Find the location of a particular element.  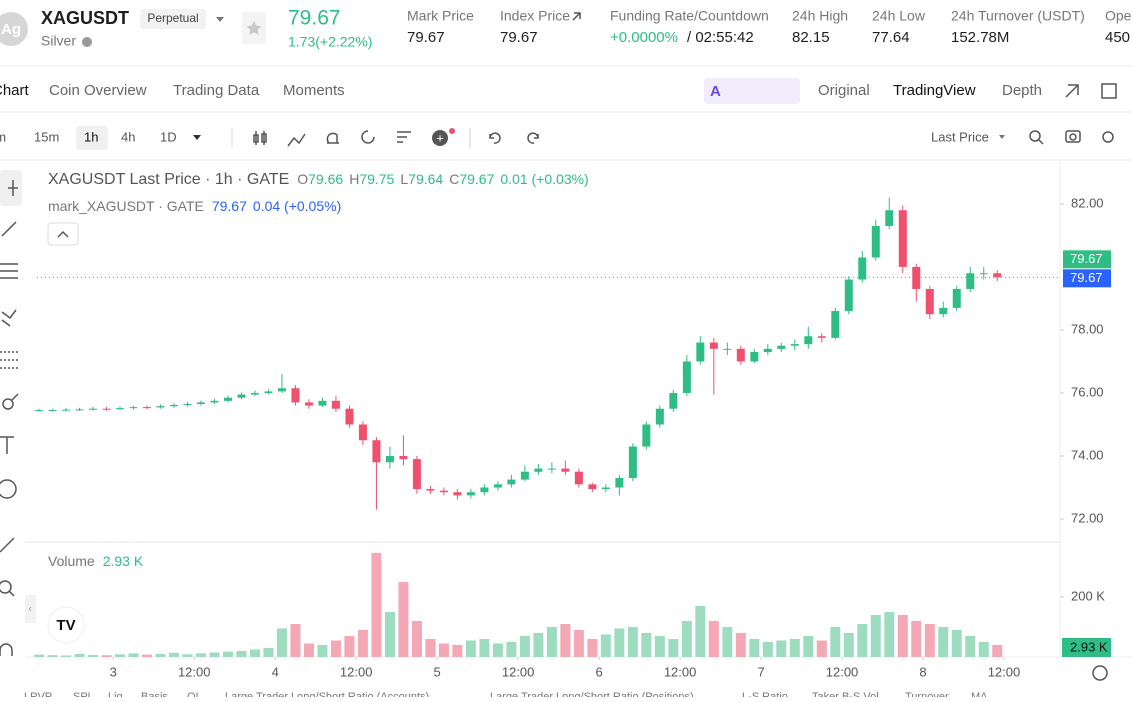

strategy-bg is located at coordinates (752, 91).